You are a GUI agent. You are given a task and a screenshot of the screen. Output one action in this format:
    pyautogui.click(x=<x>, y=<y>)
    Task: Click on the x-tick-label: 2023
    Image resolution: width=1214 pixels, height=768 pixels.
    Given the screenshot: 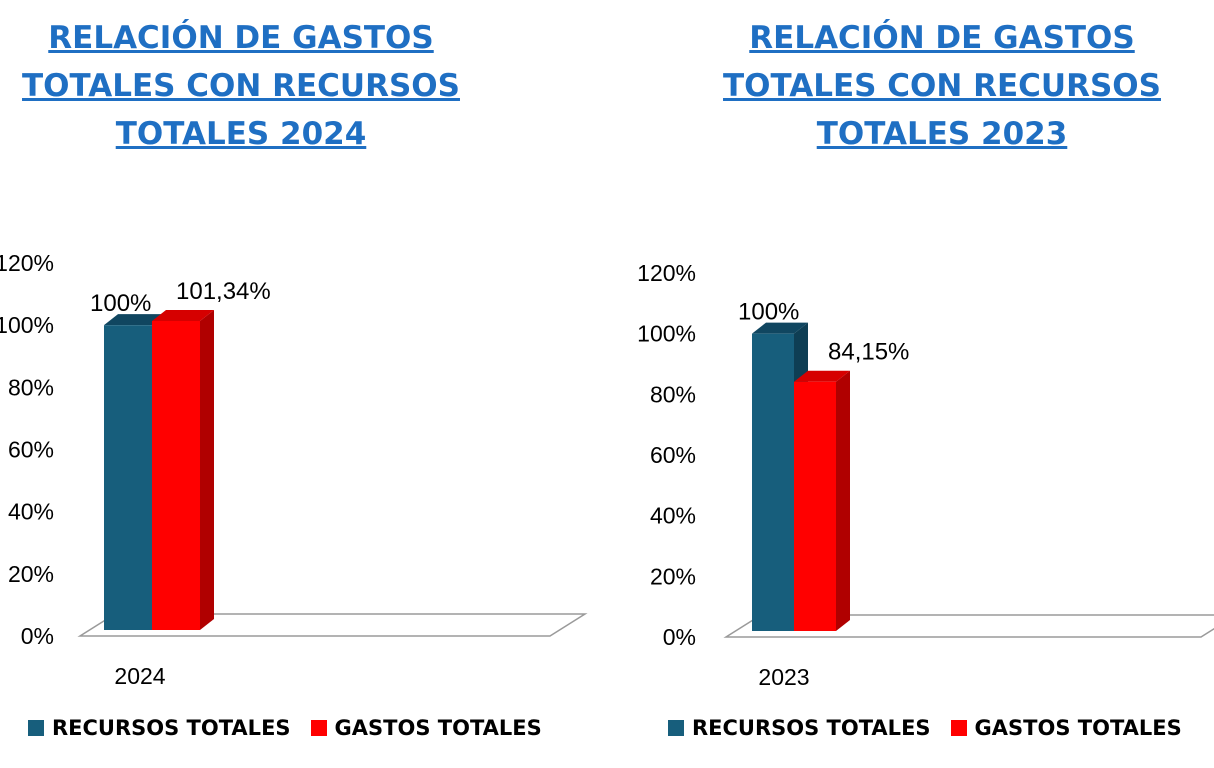 What is the action you would take?
    pyautogui.click(x=783, y=677)
    